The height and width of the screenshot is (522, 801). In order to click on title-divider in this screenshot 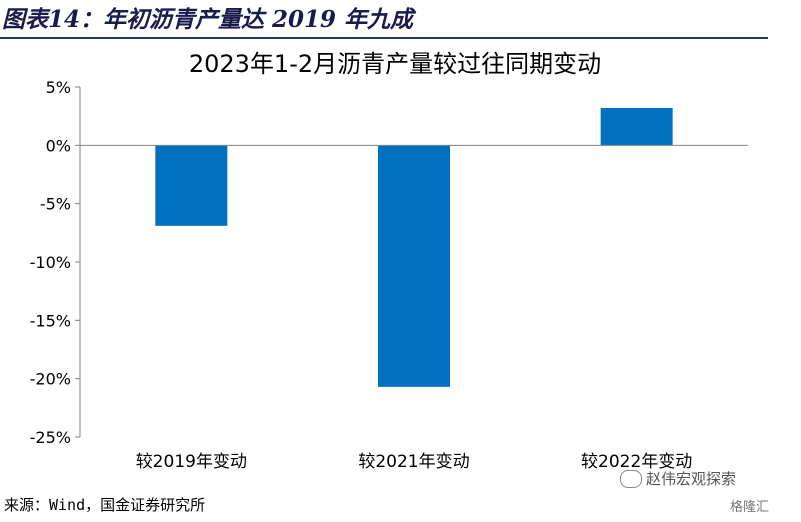, I will do `click(384, 38)`.